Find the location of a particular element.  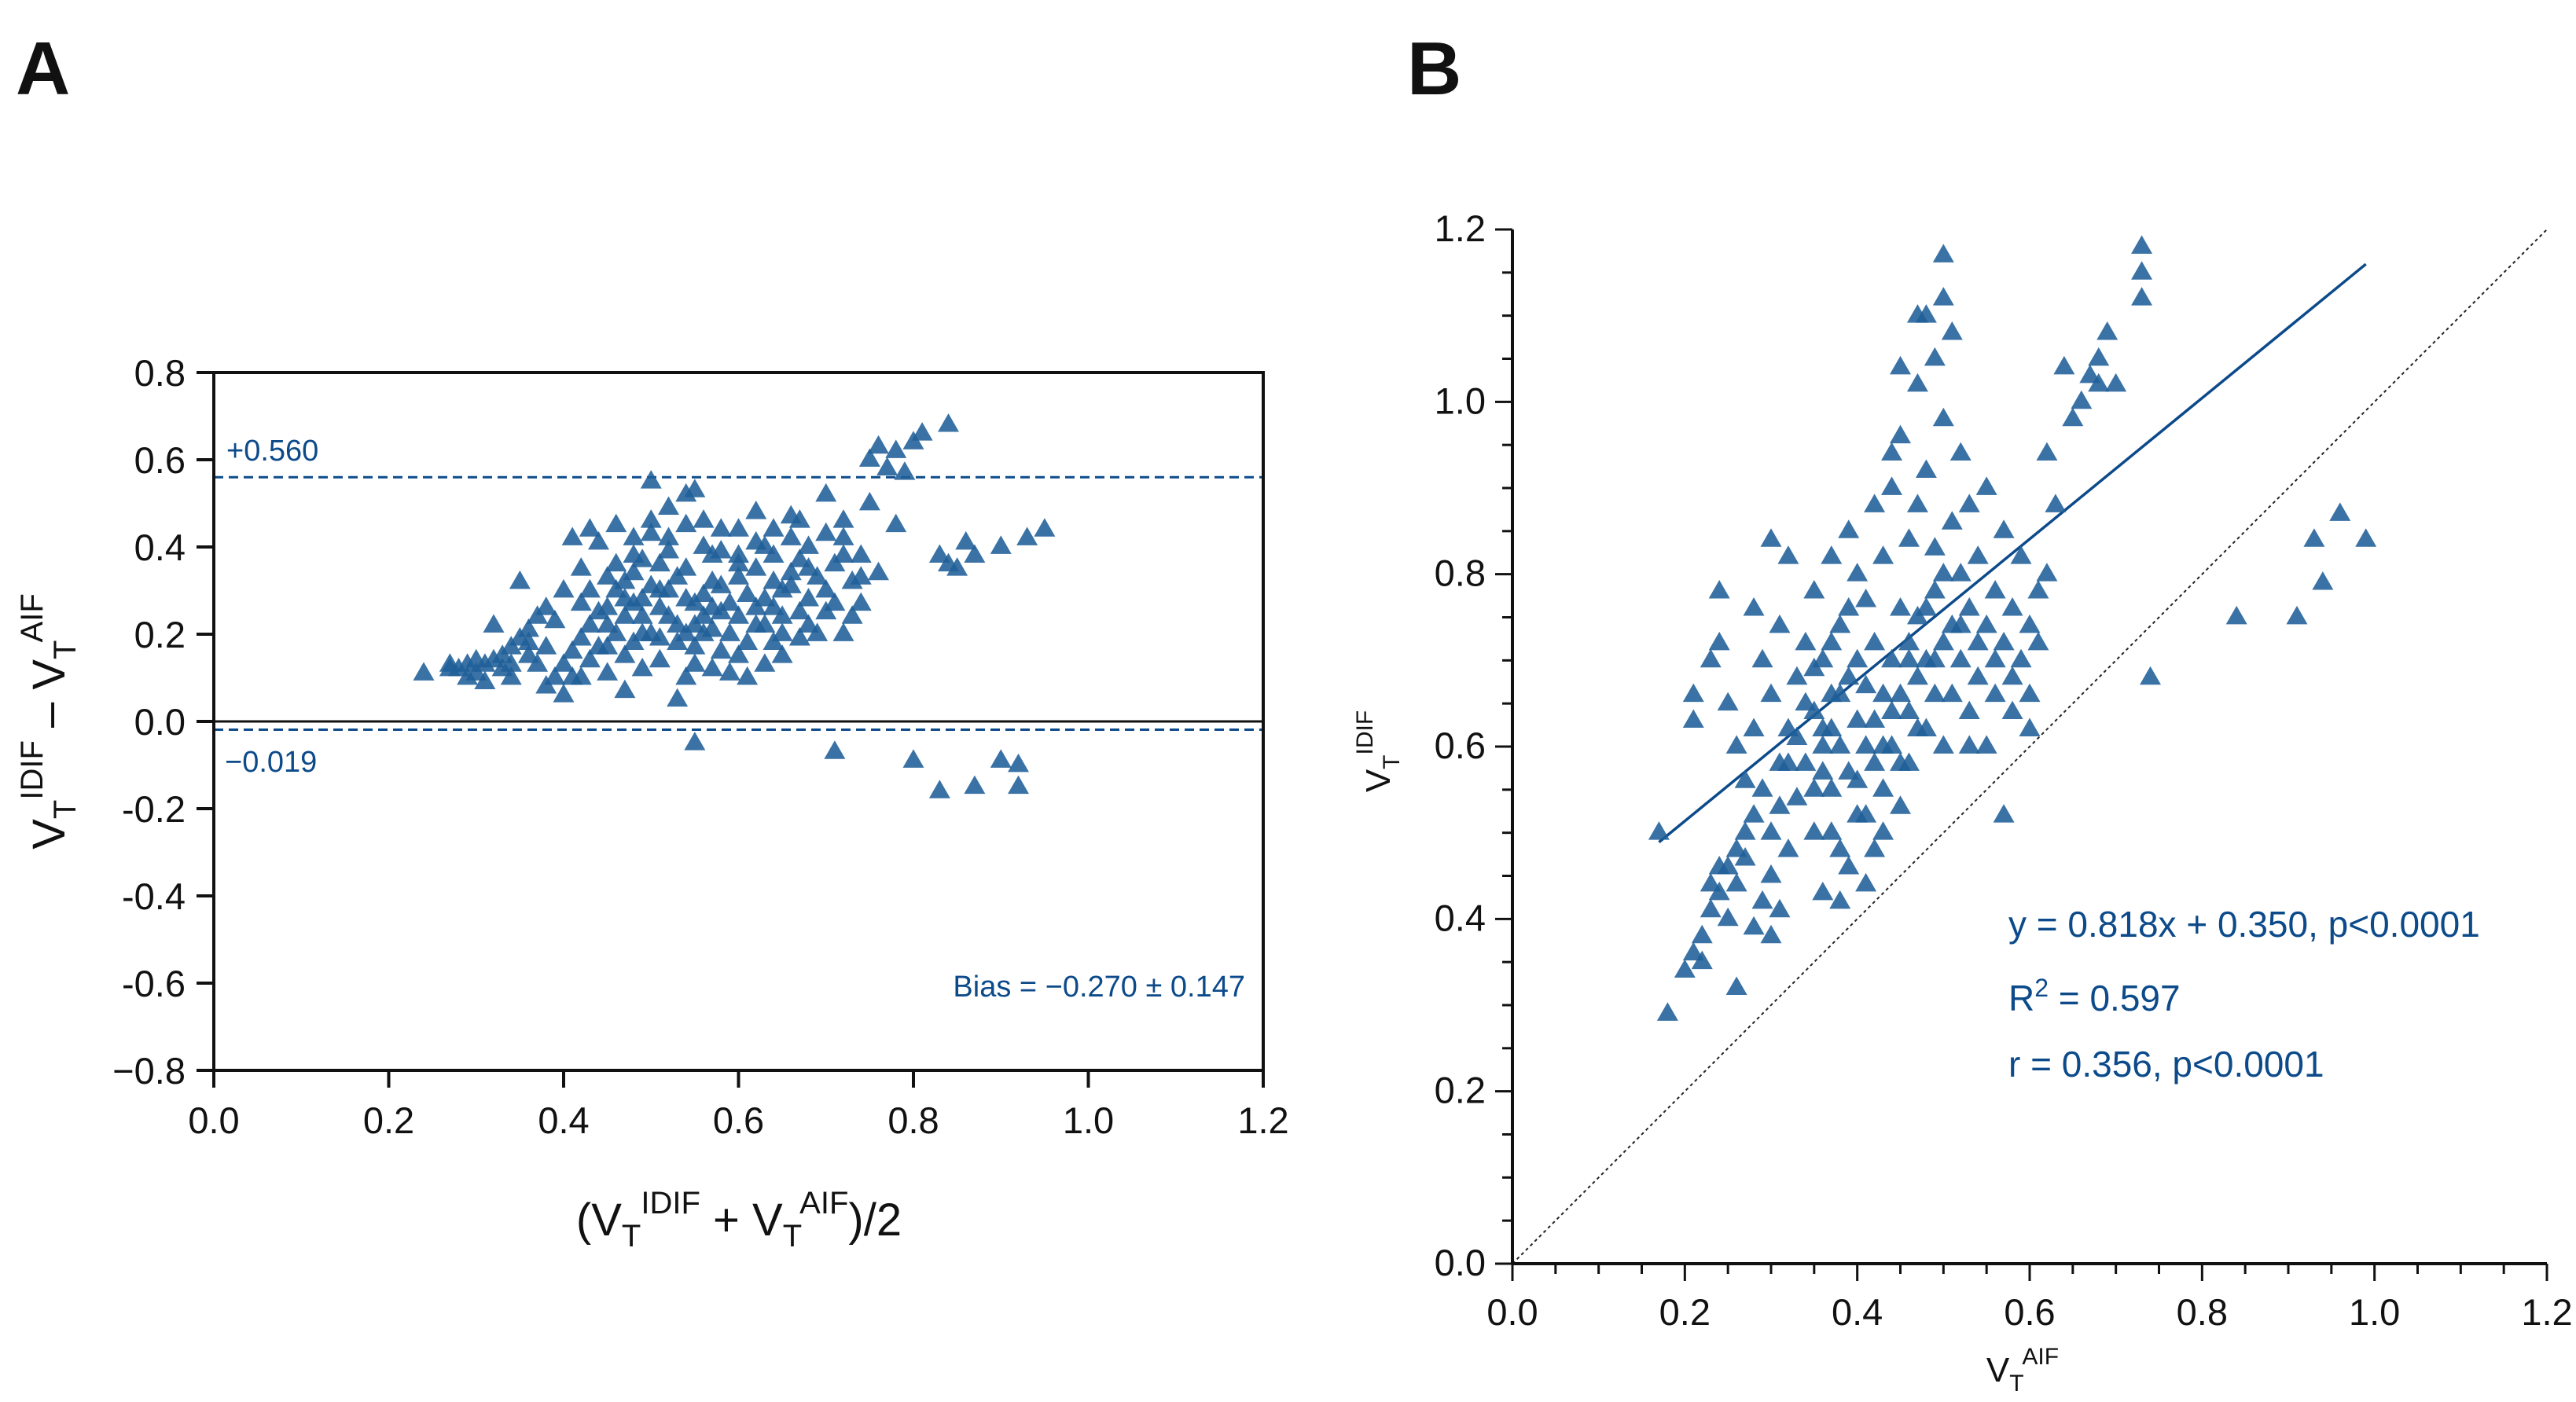

panel-b-x-tick-label: 1.2 is located at coordinates (2546, 1312).